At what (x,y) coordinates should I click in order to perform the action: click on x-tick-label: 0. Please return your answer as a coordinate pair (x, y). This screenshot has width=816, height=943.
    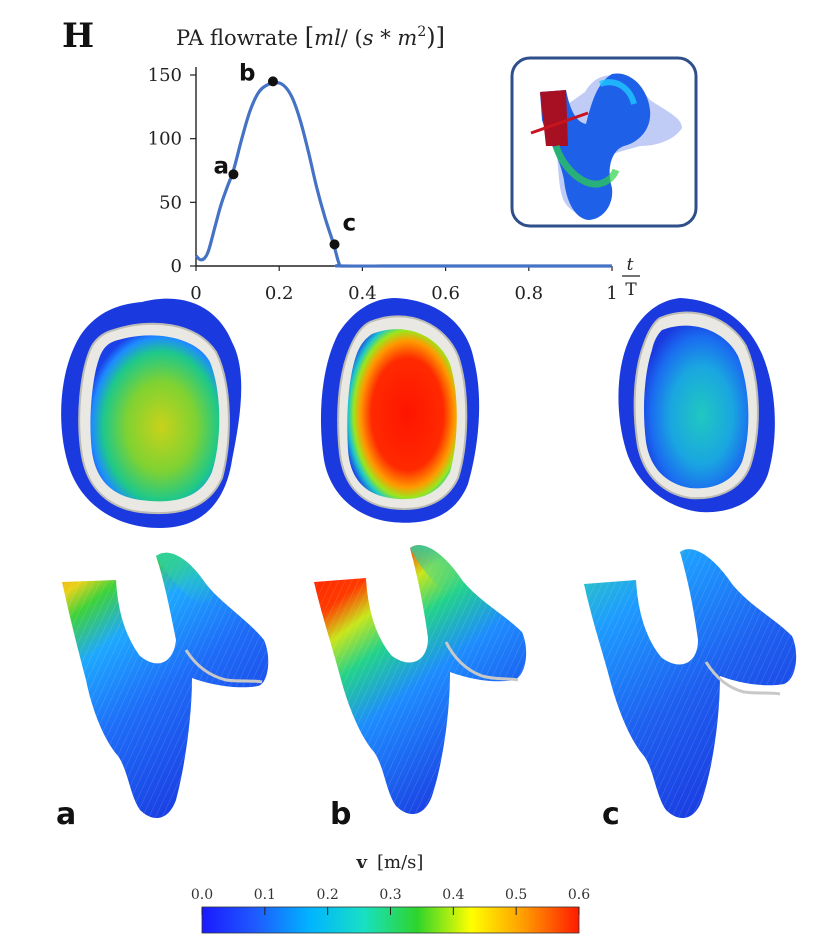
    Looking at the image, I should click on (195, 293).